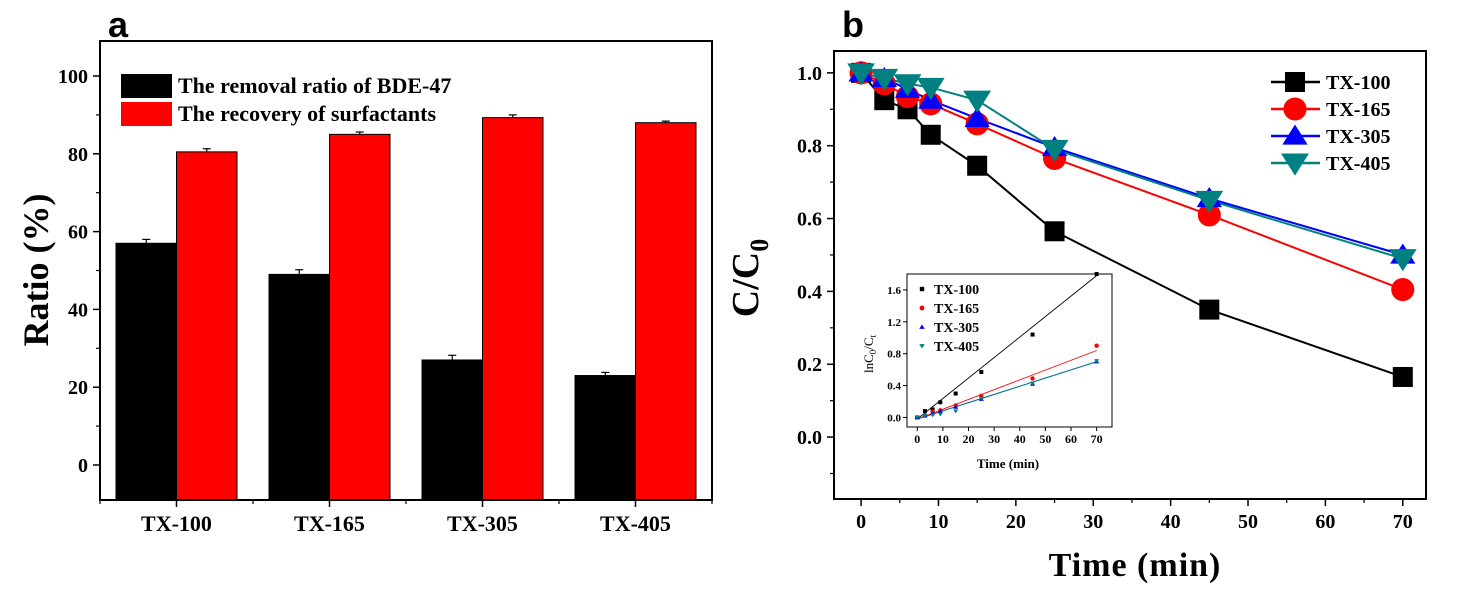 The image size is (1457, 593). What do you see at coordinates (943, 439) in the screenshot?
I see `inset-x-tick-label: 10` at bounding box center [943, 439].